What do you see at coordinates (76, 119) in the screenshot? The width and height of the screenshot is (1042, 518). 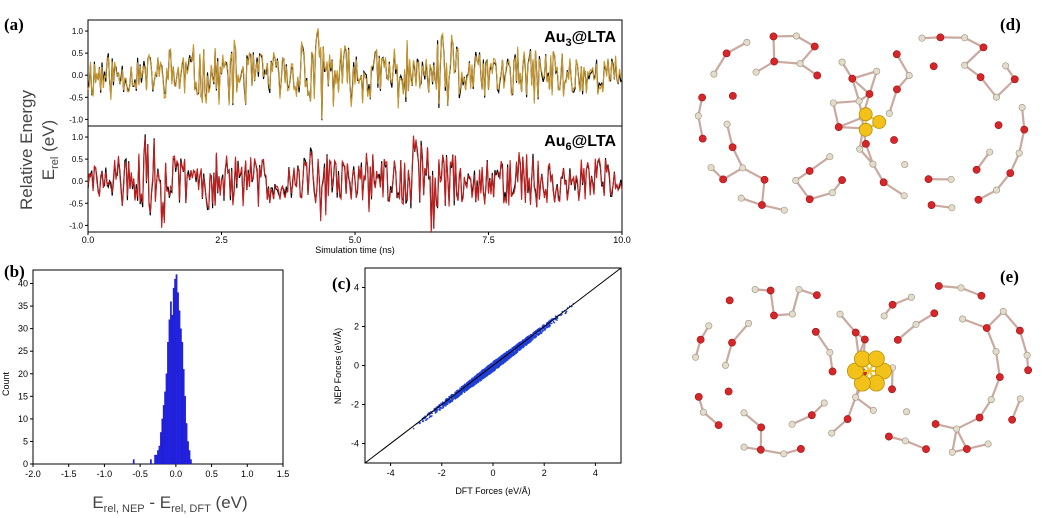 I see `y-tick-label: -1.0` at bounding box center [76, 119].